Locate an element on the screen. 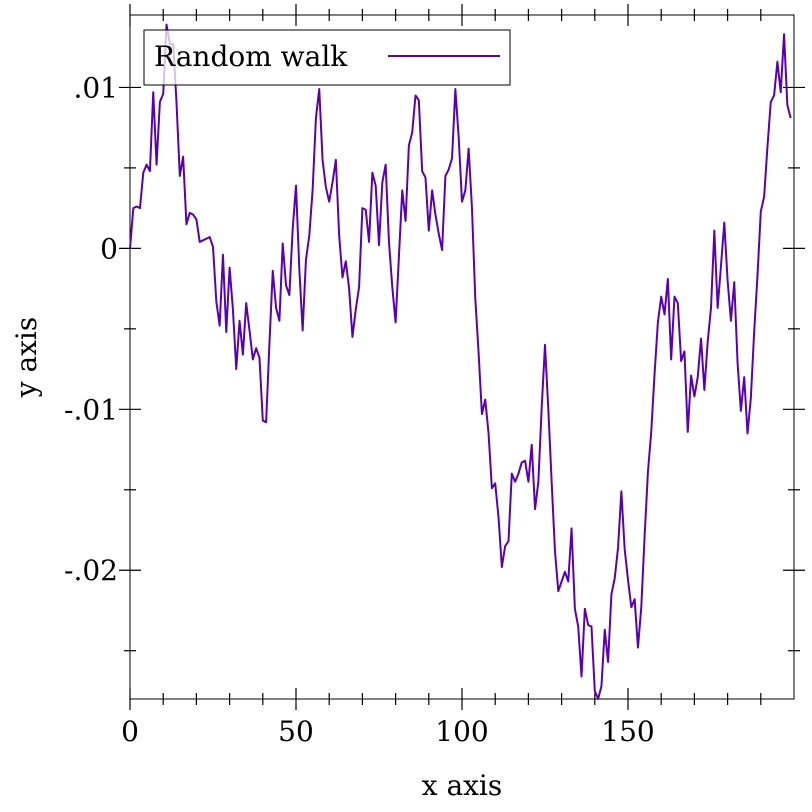 The width and height of the screenshot is (812, 812). y-tick-label: .01 is located at coordinates (95, 87).